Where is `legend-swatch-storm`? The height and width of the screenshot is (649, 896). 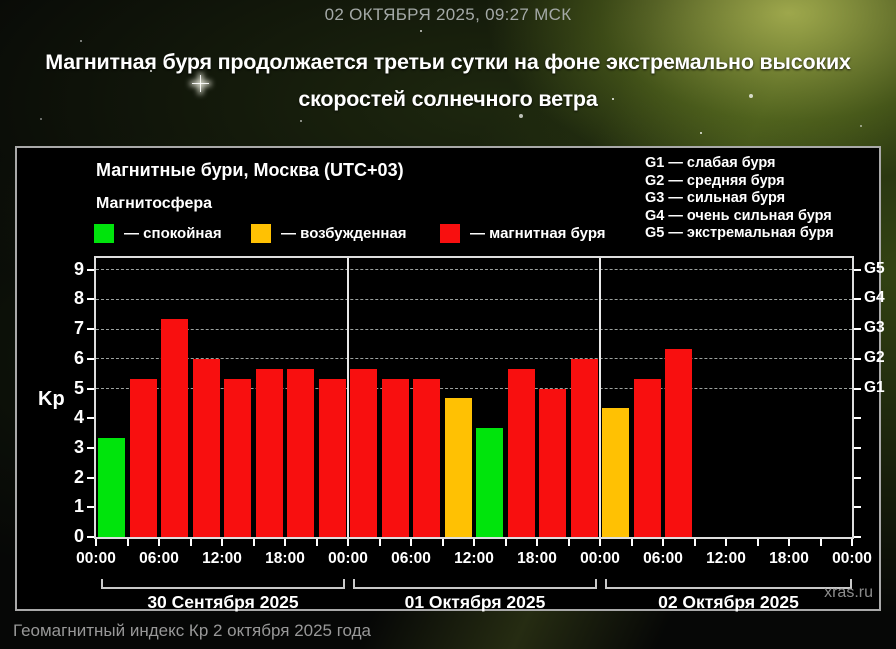 legend-swatch-storm is located at coordinates (450, 233).